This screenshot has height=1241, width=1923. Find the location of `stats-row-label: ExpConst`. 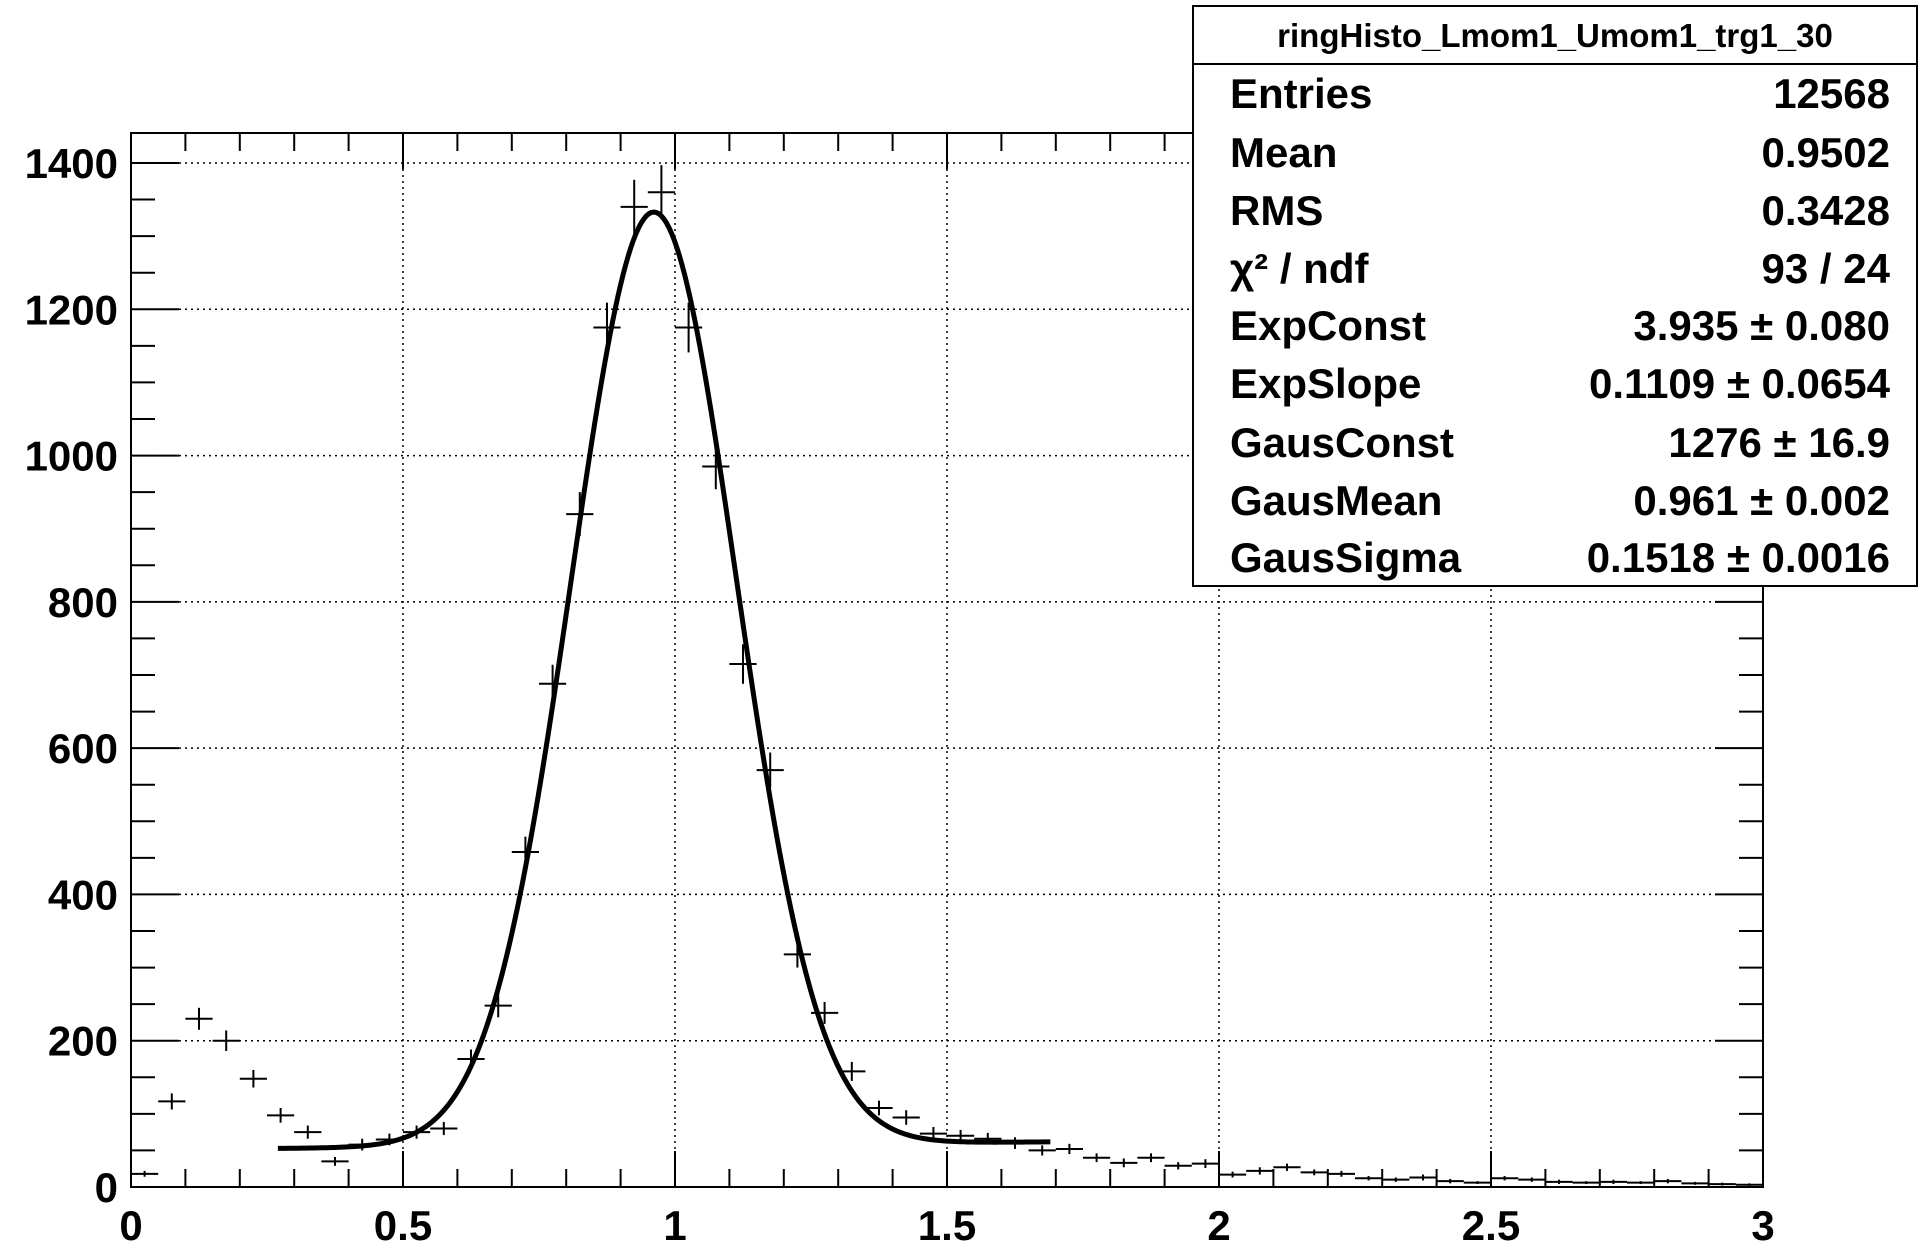

stats-row-label: ExpConst is located at coordinates (1328, 325).